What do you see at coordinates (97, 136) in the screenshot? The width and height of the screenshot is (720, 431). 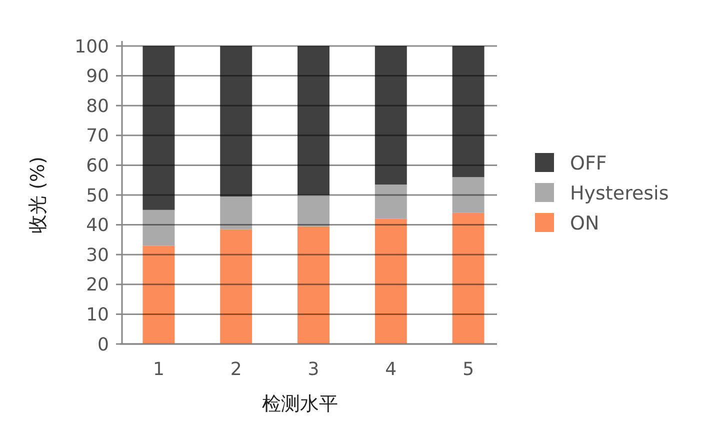 I see `y-tick-label: 70` at bounding box center [97, 136].